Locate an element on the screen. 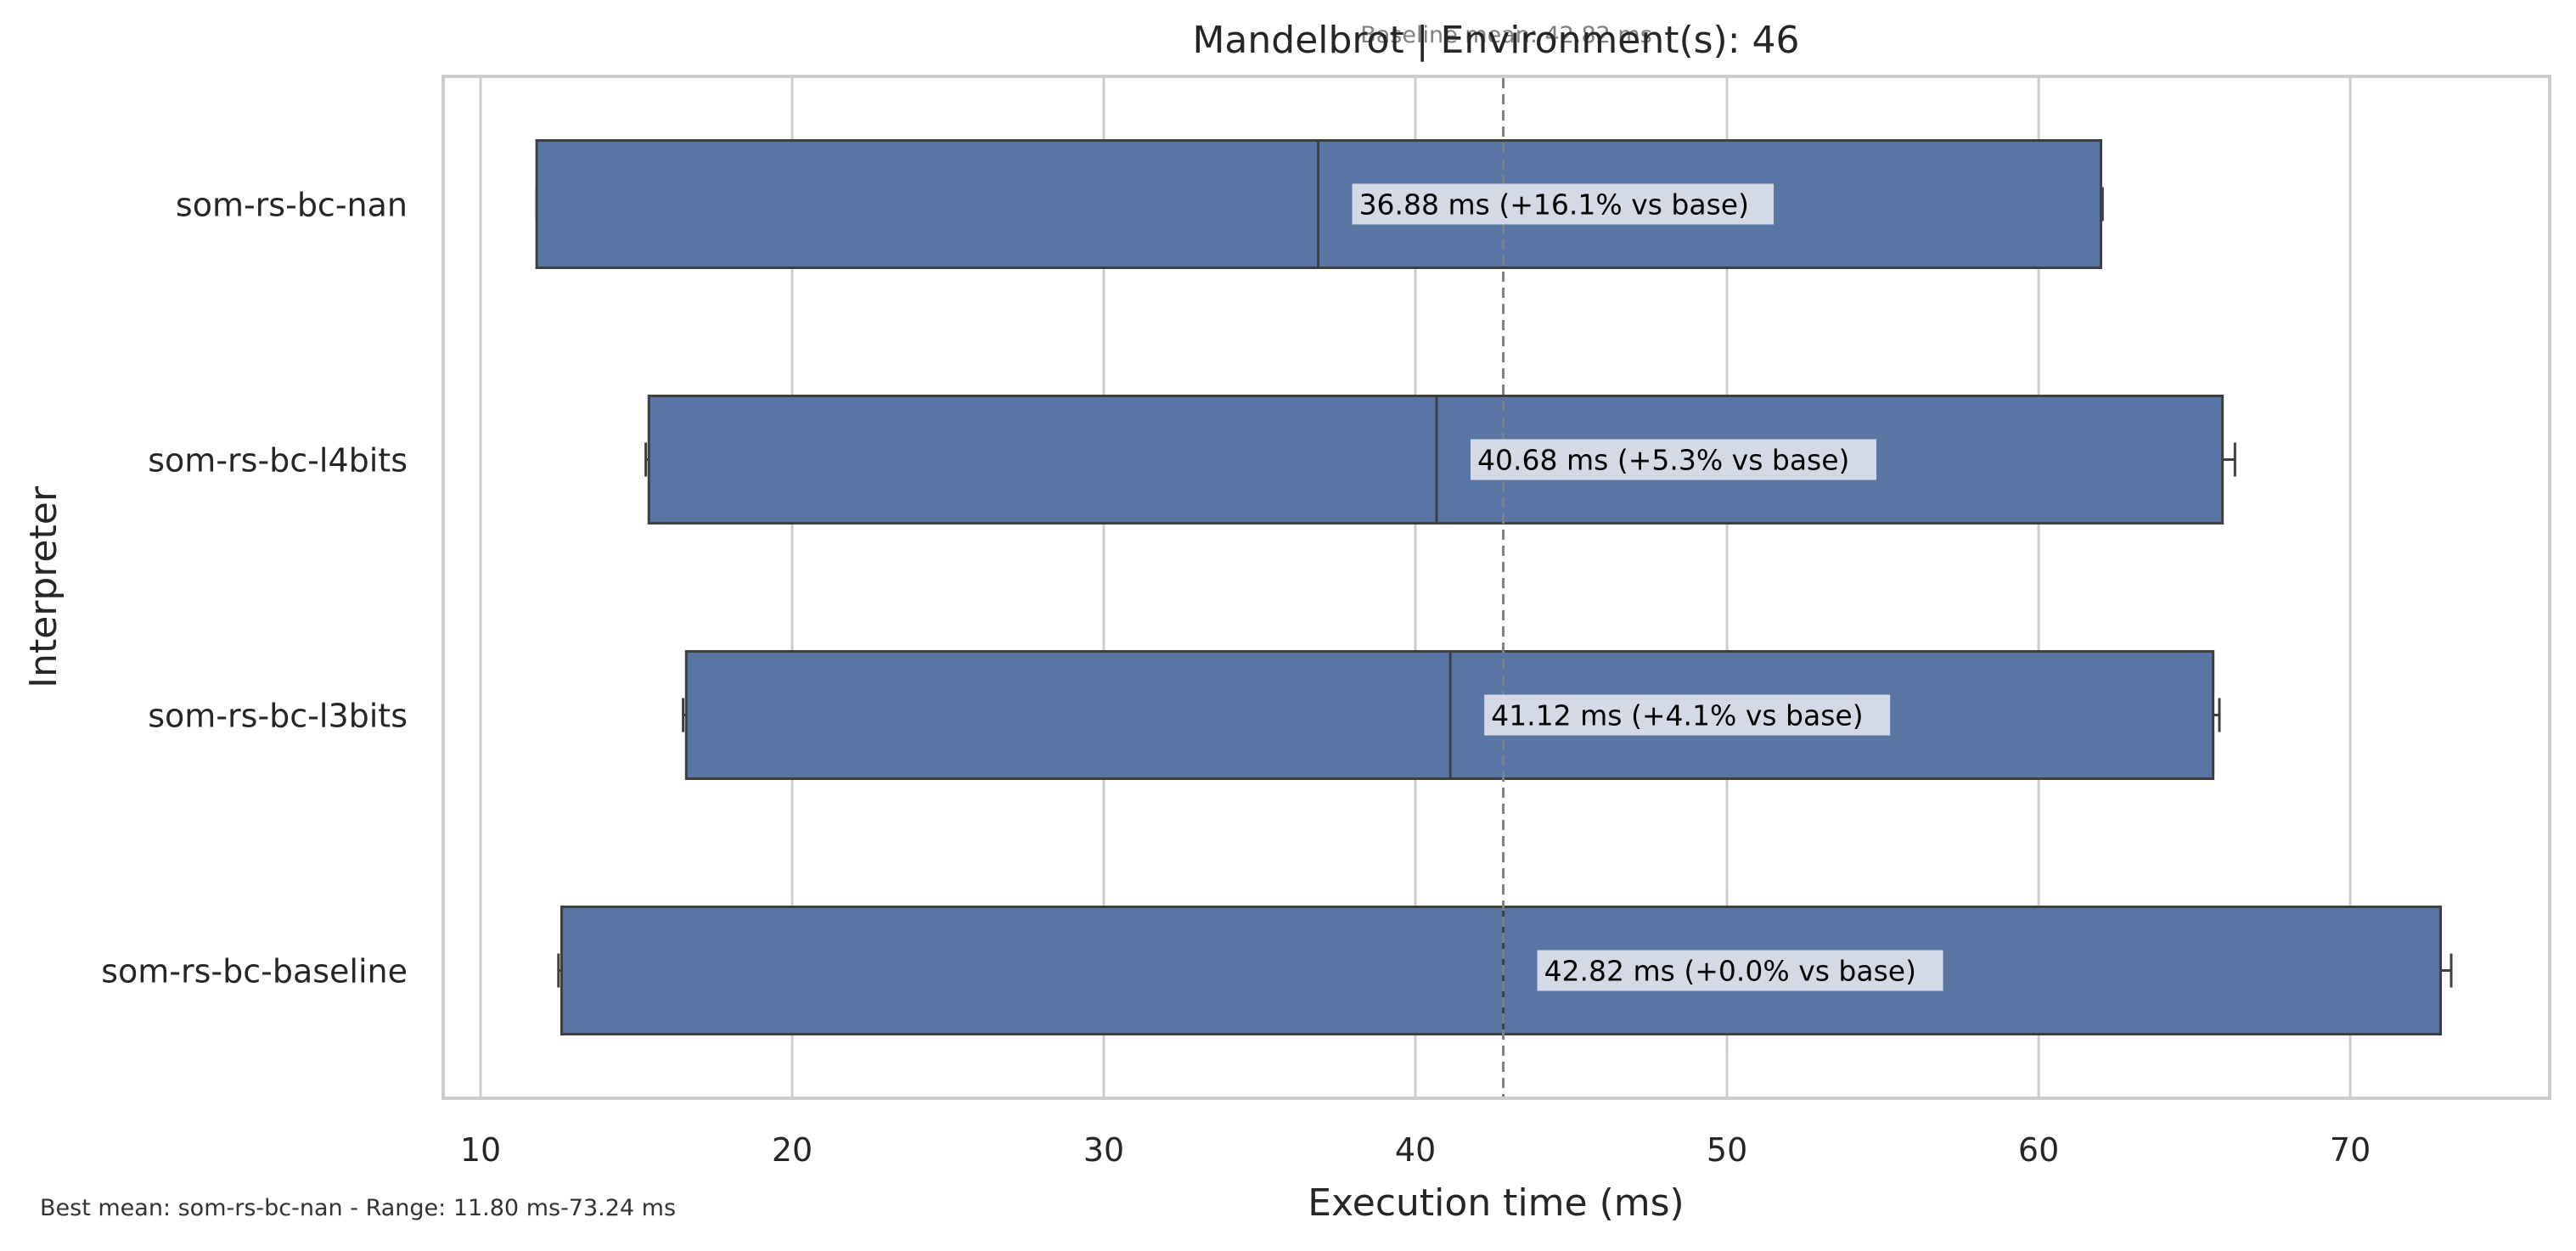 This screenshot has height=1251, width=2576. x-axis-label: Execution time (ms) is located at coordinates (1496, 1203).